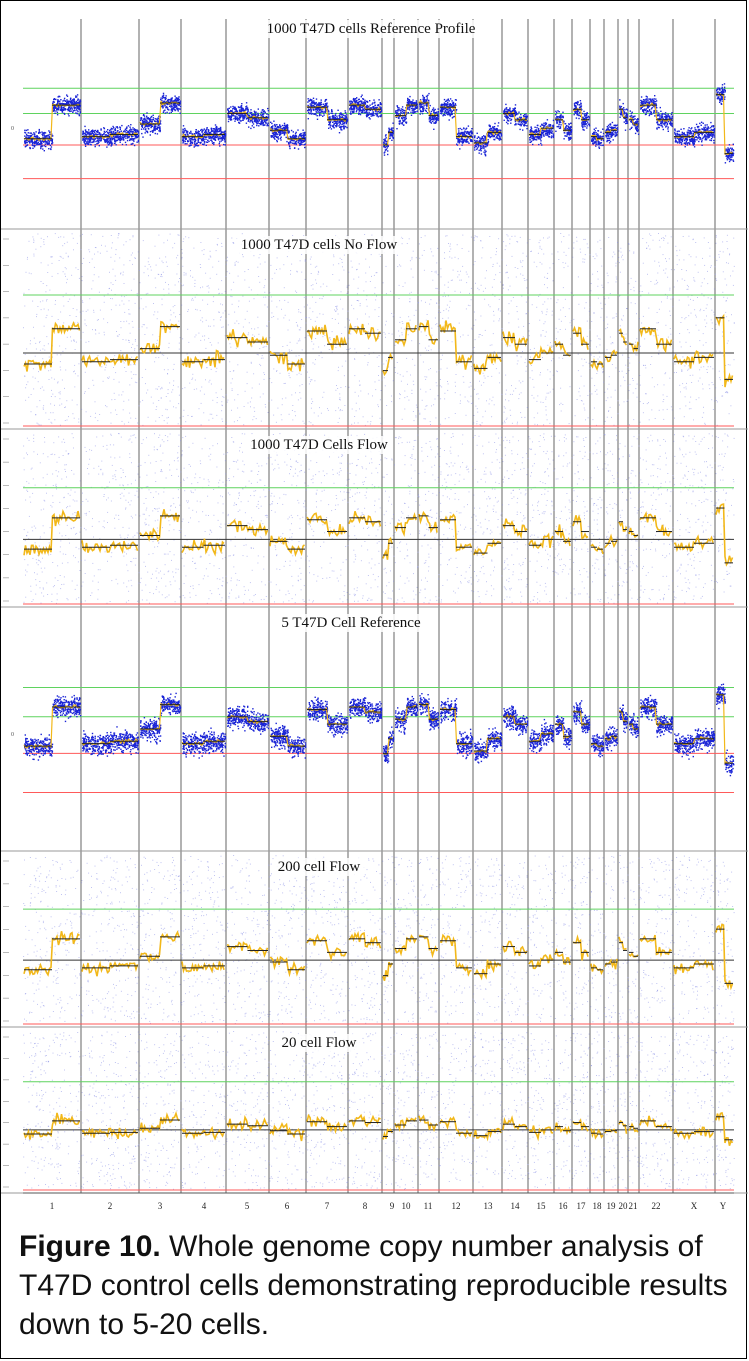 This screenshot has width=749, height=1361. What do you see at coordinates (52, 1206) in the screenshot?
I see `chromosome-label: 1` at bounding box center [52, 1206].